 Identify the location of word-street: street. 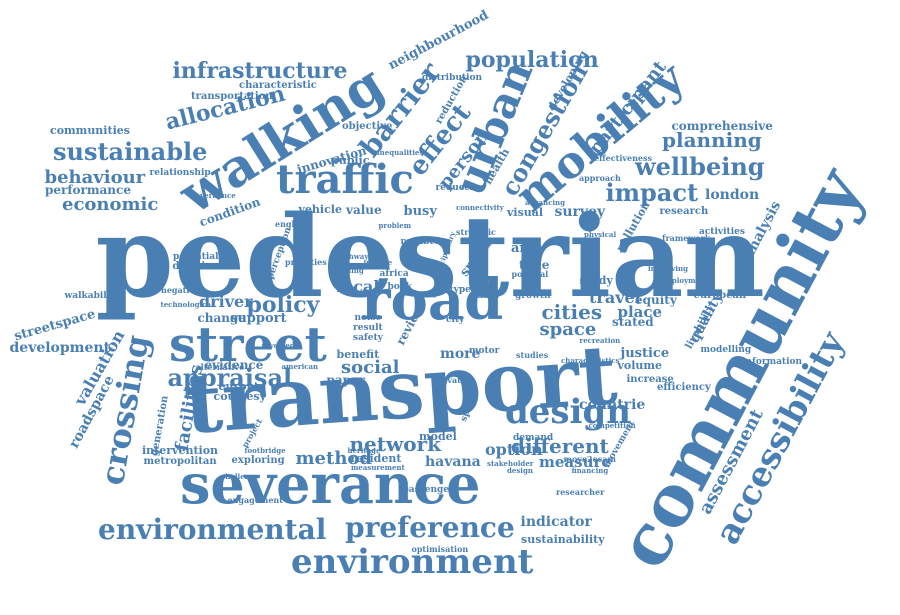
(248, 345).